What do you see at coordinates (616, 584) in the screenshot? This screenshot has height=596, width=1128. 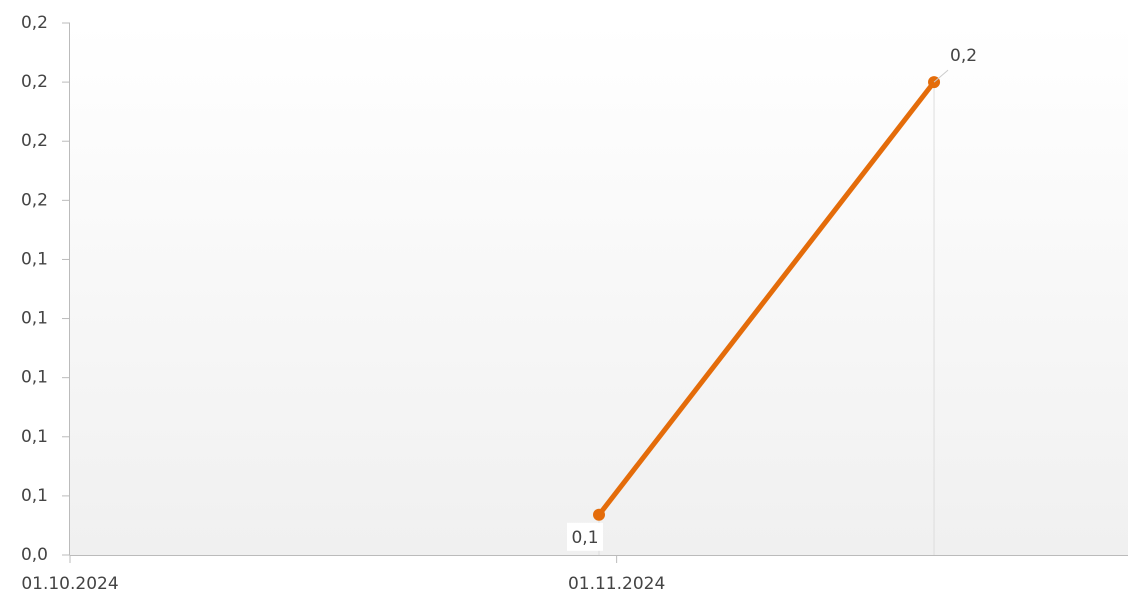 I see `x-tick-label: 01.11.2024` at bounding box center [616, 584].